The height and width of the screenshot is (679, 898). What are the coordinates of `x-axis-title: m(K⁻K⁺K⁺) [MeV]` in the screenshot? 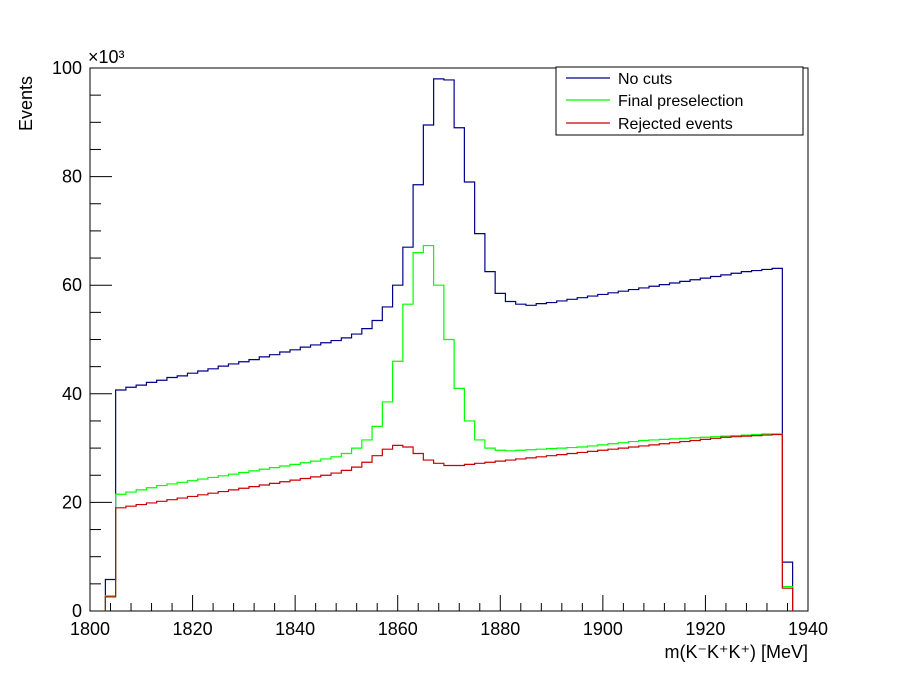 It's located at (736, 652).